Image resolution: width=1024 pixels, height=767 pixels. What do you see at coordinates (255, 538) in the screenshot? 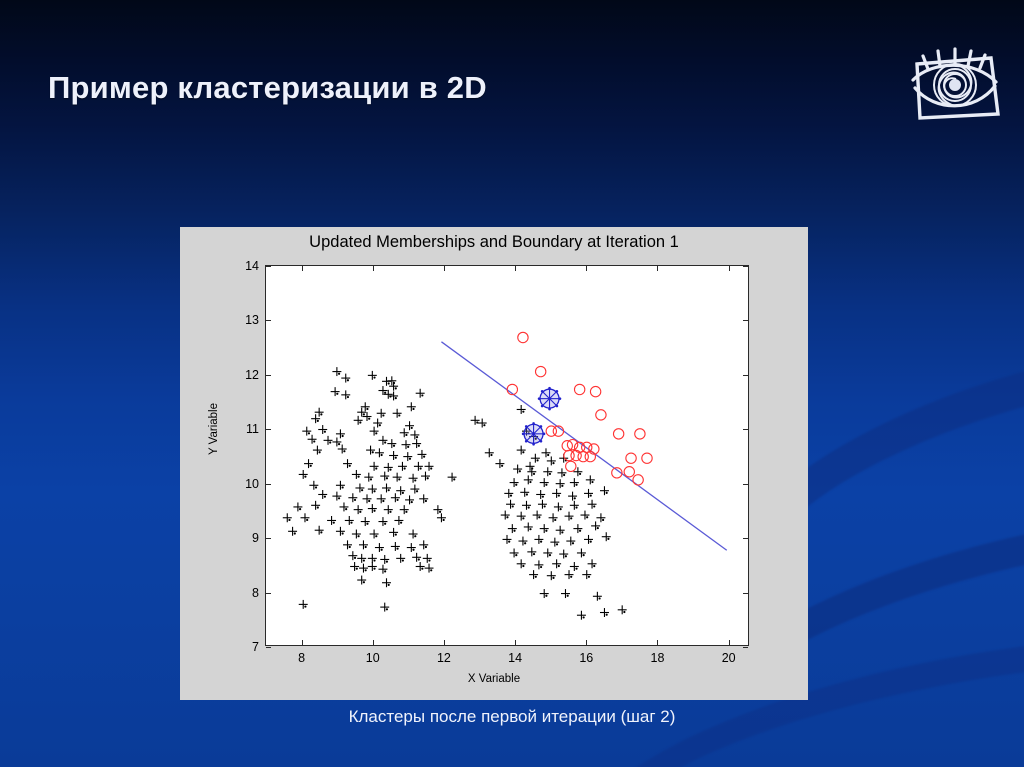
I see `y-tick-label: 9` at bounding box center [255, 538].